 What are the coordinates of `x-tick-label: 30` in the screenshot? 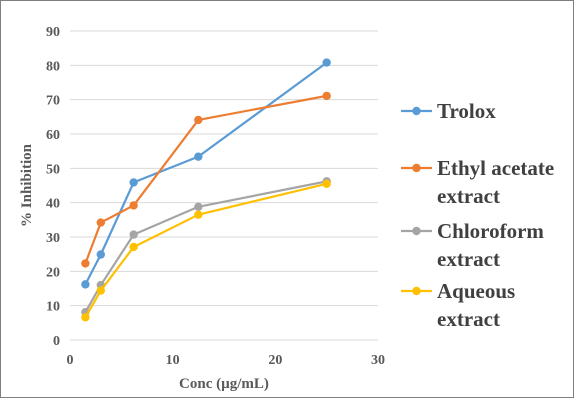 It's located at (378, 360).